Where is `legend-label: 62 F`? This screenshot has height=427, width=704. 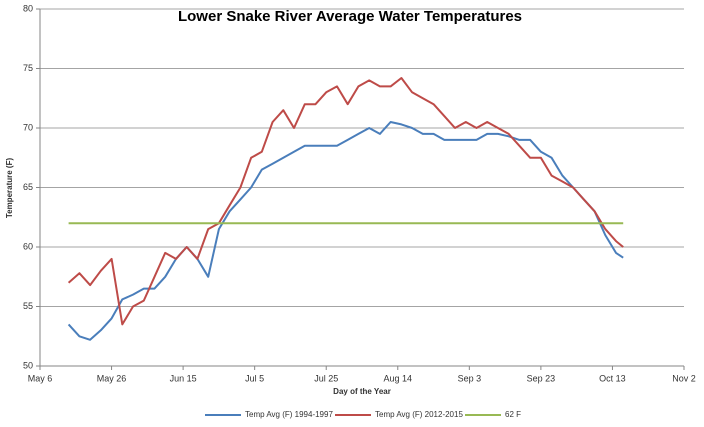
legend-label: 62 F is located at coordinates (513, 414).